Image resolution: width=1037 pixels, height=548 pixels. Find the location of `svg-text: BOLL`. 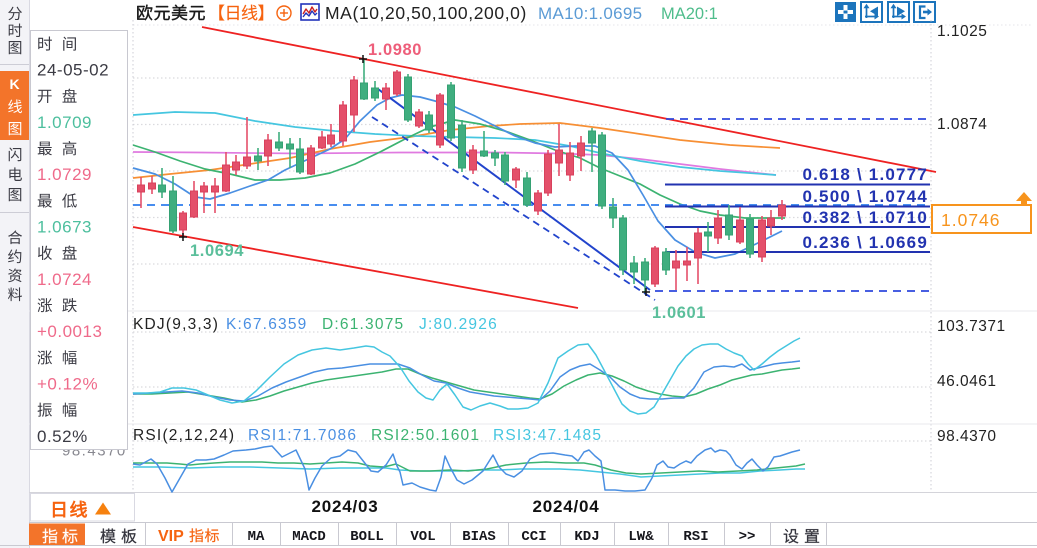

svg-text: BOLL is located at coordinates (367, 537).